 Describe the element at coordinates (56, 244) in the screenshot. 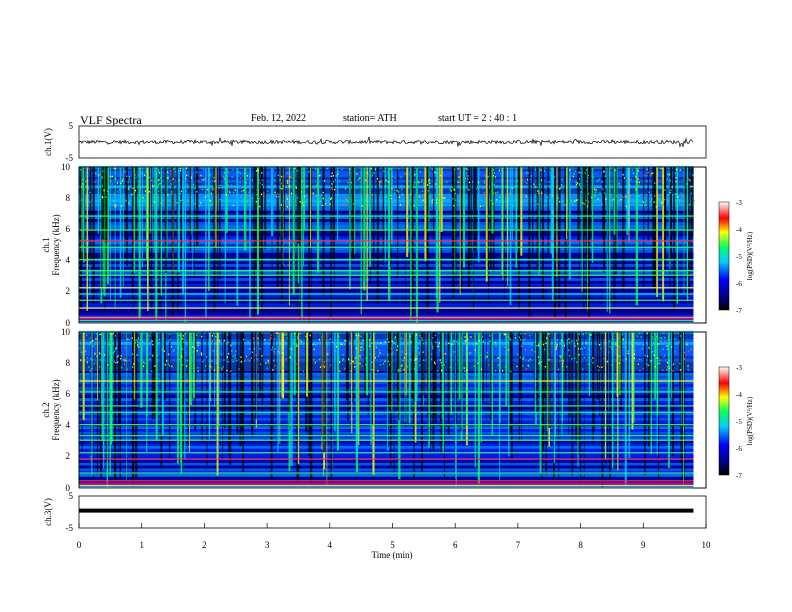

I see `ch1-ylabel-frequency: Frequency (kHz)` at that location.